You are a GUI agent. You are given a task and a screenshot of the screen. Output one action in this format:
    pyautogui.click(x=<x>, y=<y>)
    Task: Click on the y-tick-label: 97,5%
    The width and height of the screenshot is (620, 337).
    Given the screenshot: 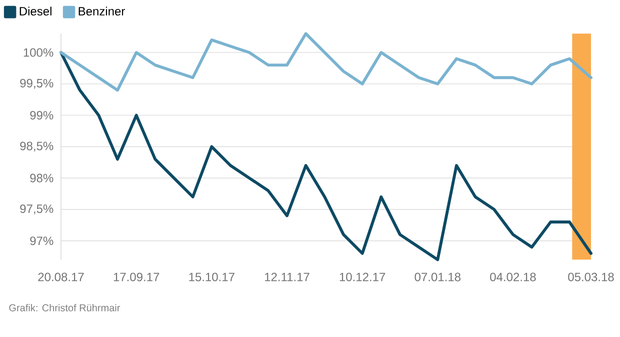 What is the action you would take?
    pyautogui.click(x=37, y=209)
    